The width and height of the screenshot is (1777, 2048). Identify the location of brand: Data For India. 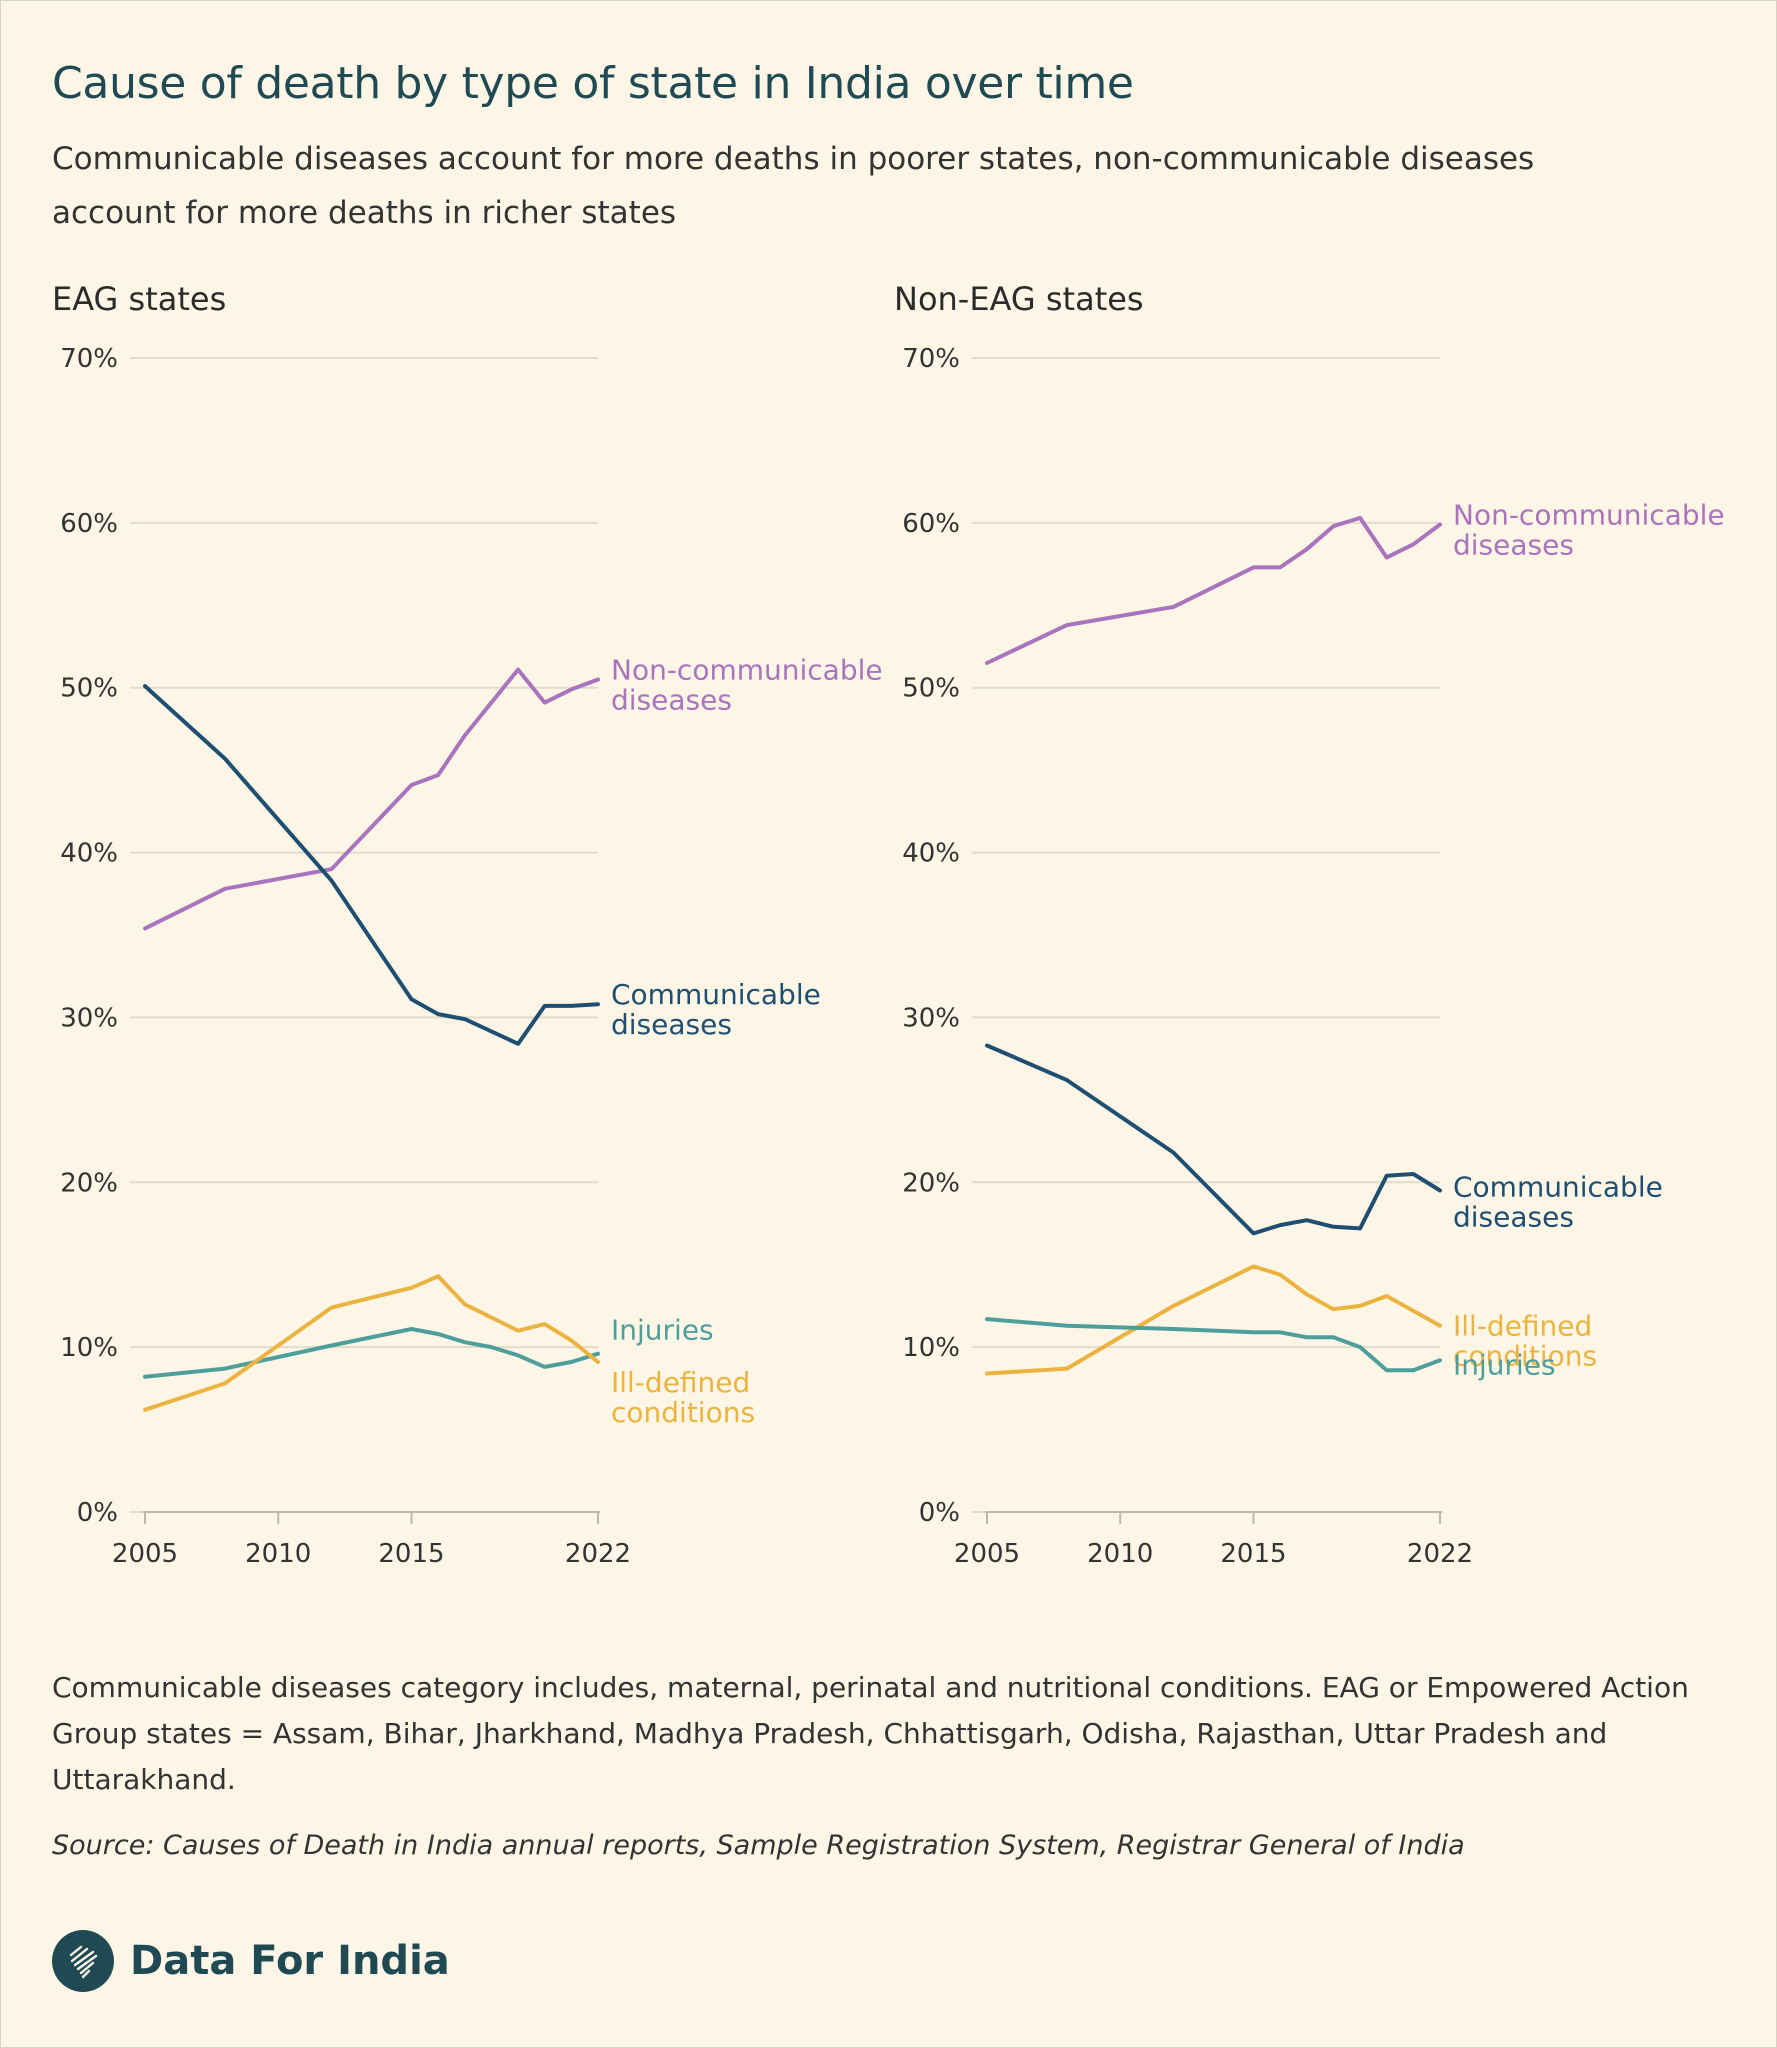
(251, 1961).